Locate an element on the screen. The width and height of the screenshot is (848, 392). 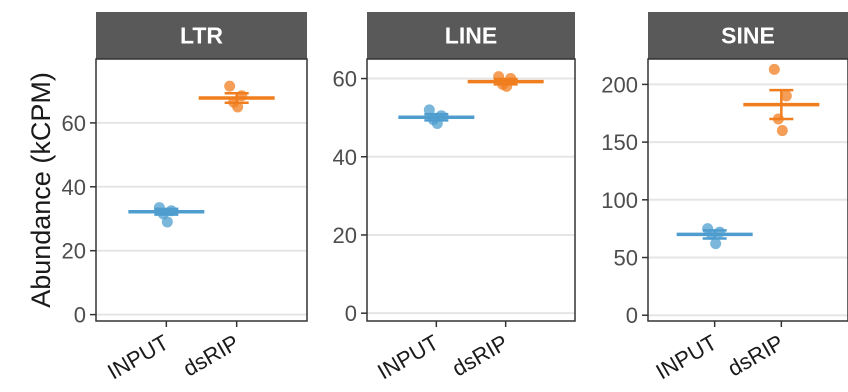
y-tick-label: 100 is located at coordinates (619, 200).